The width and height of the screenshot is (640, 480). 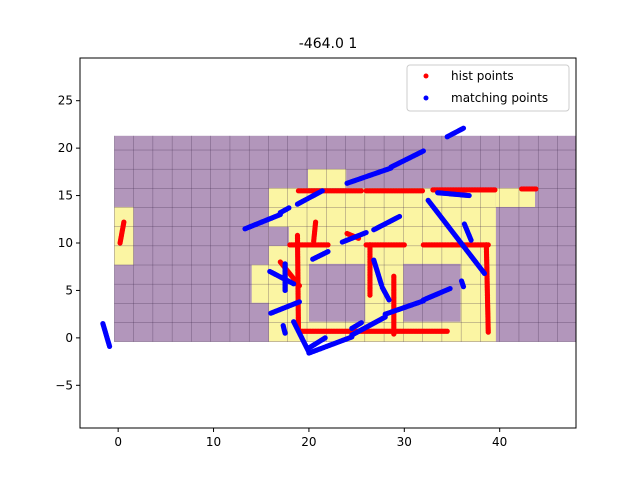 I want to click on chart-title: -464.0 1, so click(x=328, y=44).